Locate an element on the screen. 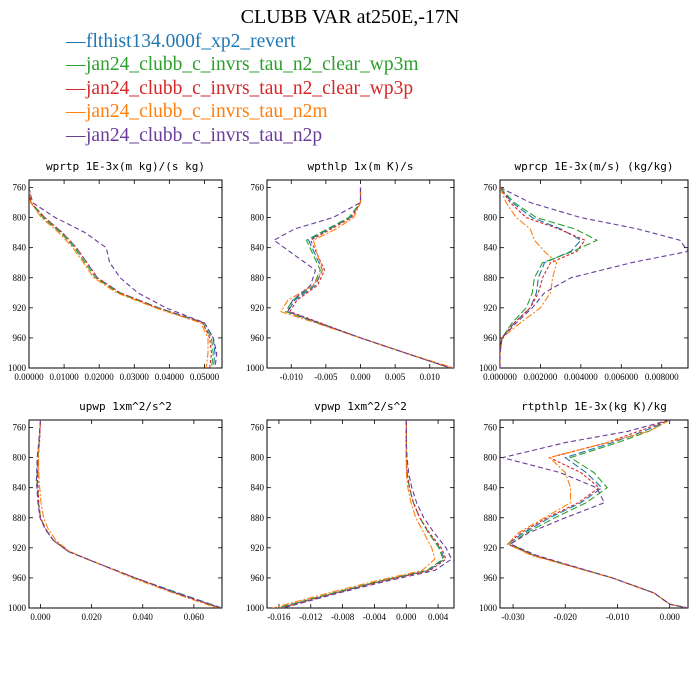  x-tick-label: -0.012 is located at coordinates (310, 617).